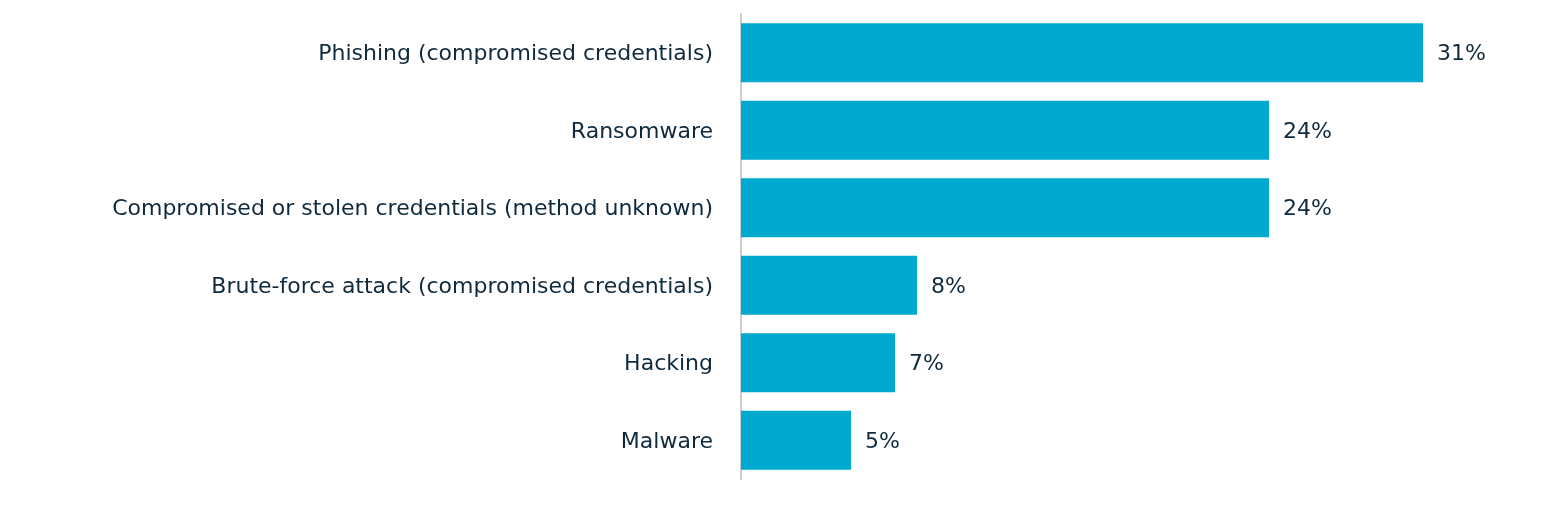  I want to click on y-tick-label: Ransomware, so click(641, 130).